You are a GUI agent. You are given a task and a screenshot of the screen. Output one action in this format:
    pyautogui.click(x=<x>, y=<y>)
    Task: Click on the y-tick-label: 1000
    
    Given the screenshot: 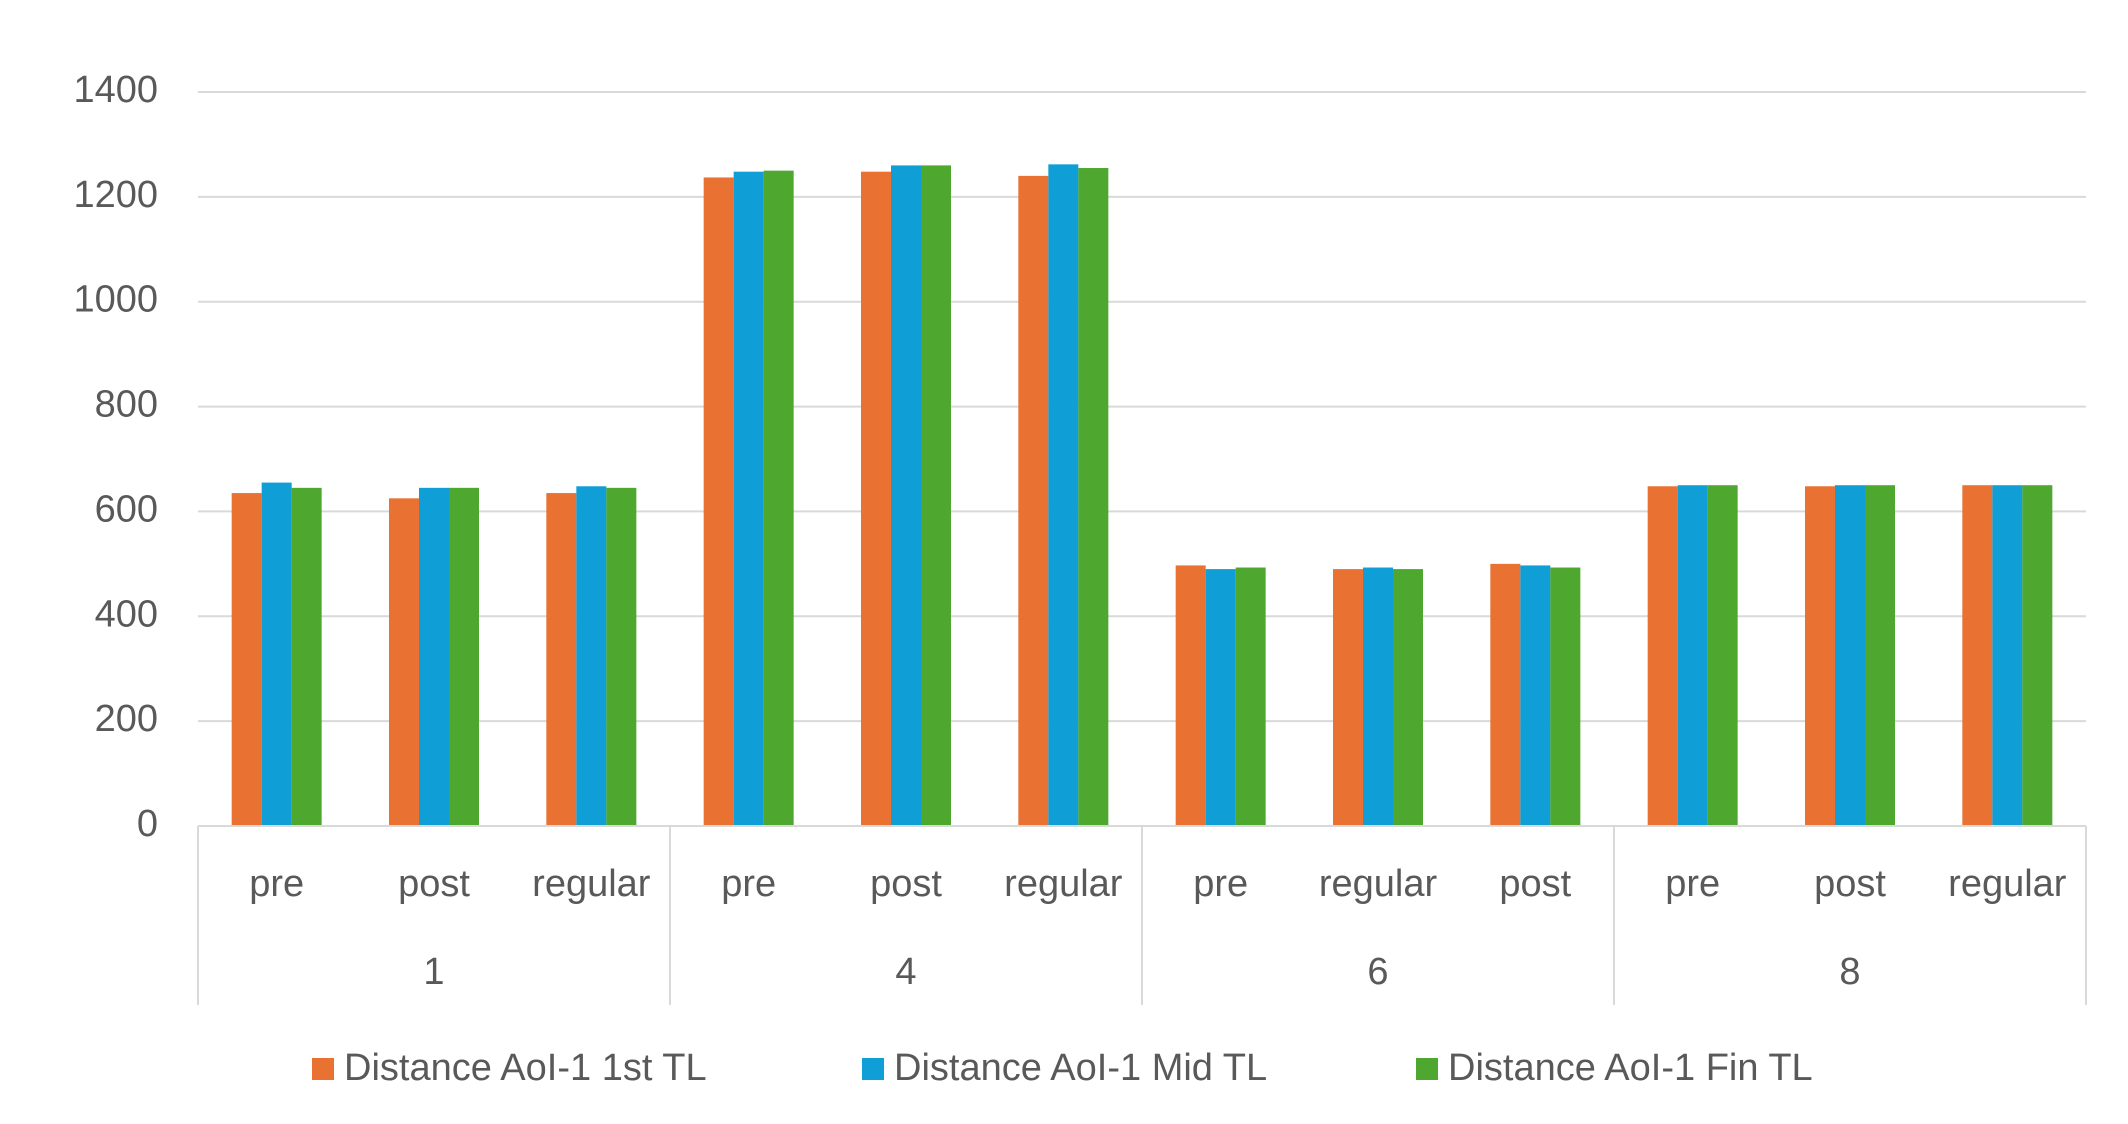 What is the action you would take?
    pyautogui.click(x=115, y=300)
    